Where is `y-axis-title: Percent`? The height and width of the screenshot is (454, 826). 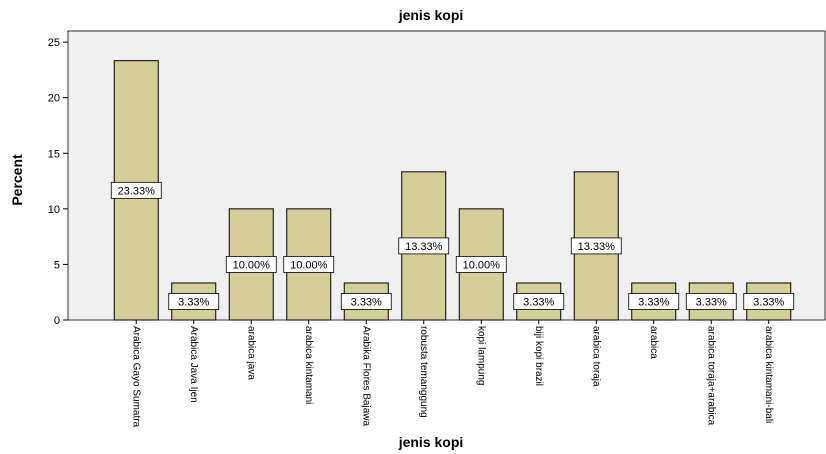
y-axis-title: Percent is located at coordinates (17, 180).